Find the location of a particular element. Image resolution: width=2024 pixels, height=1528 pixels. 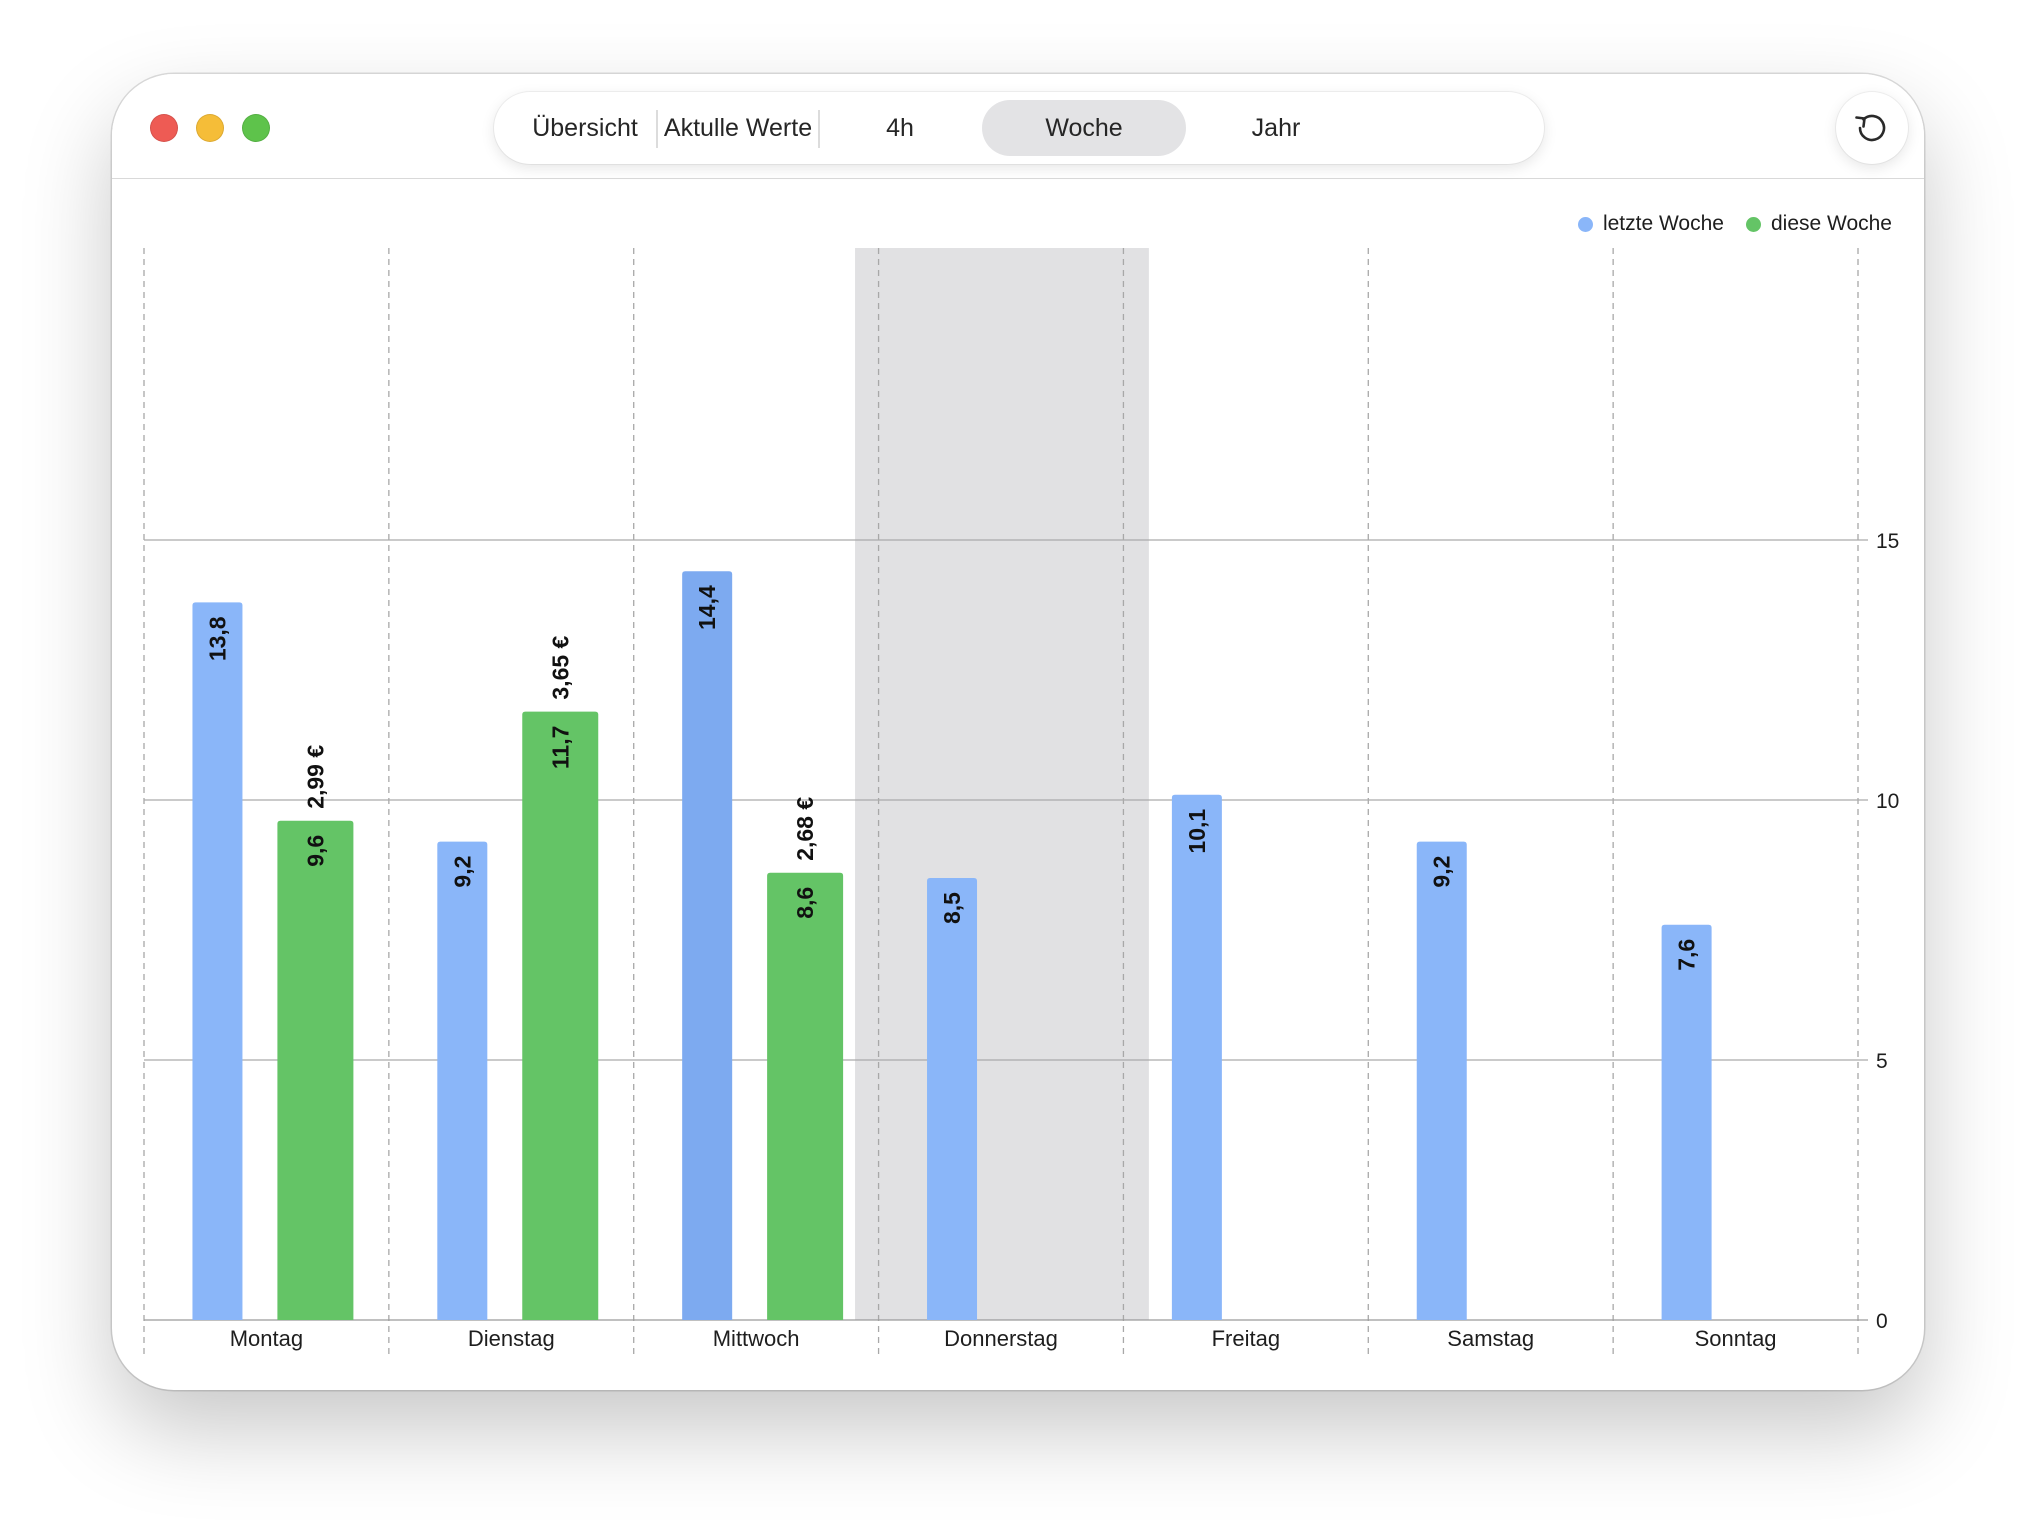

arrow-counterclockwise-icon is located at coordinates (1870, 128).